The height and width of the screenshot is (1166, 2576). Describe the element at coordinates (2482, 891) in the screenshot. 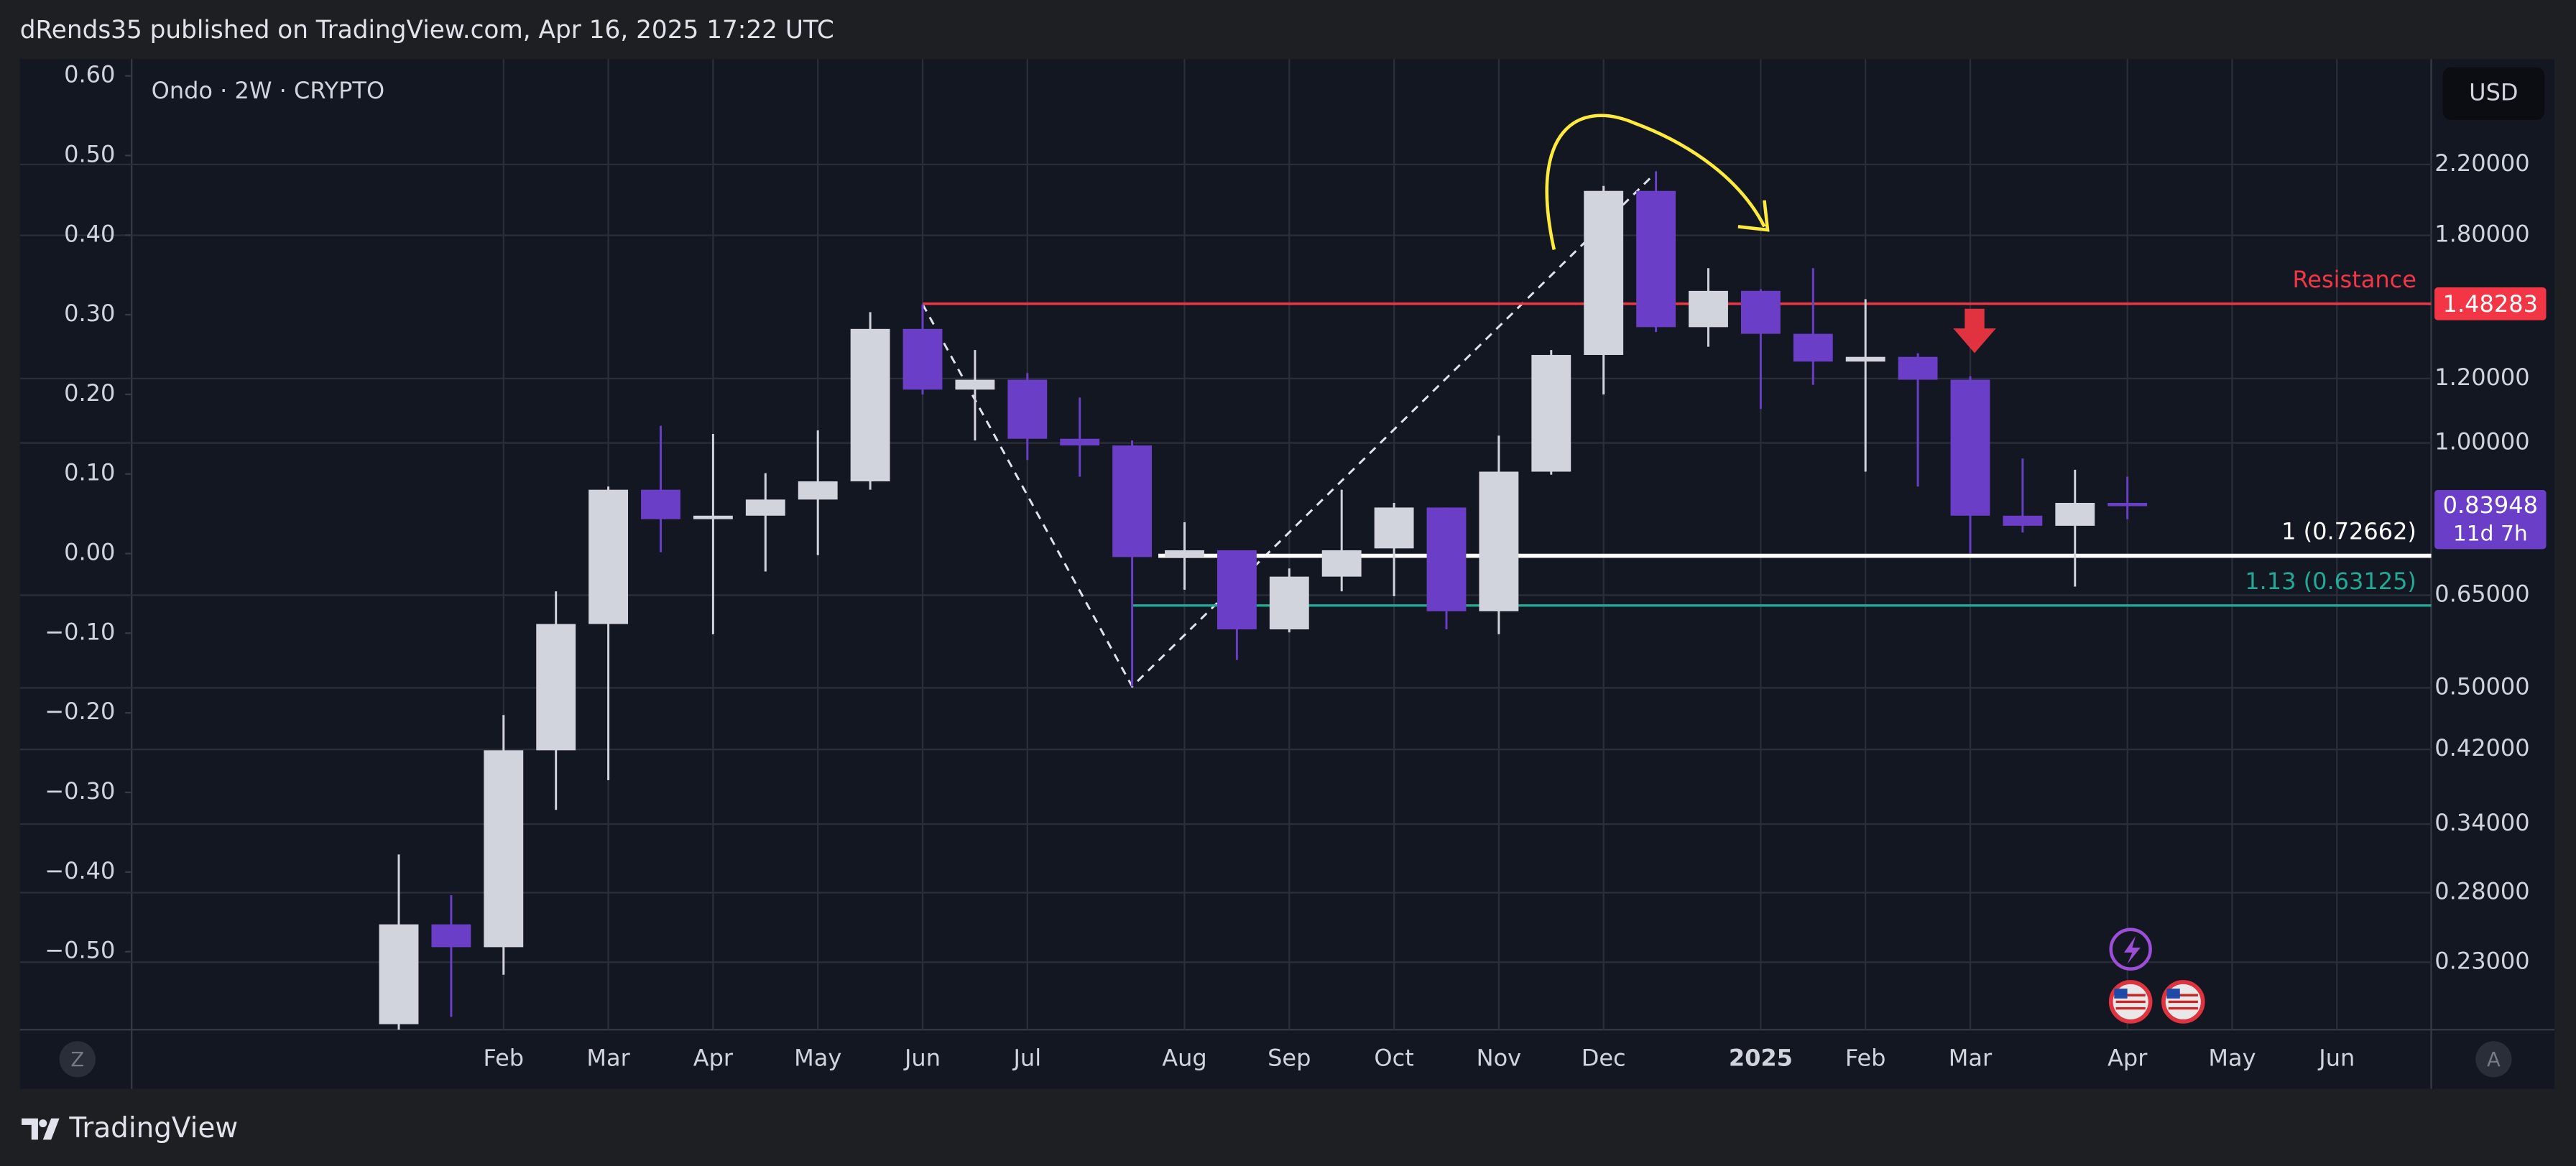

I see `y-tick-label: 0.28000` at that location.